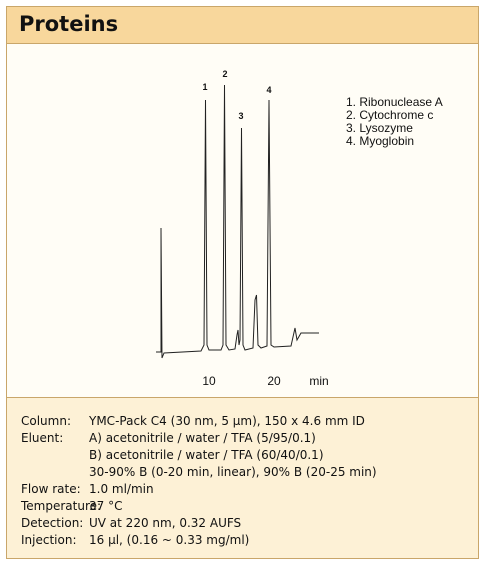 The image size is (487, 565). Describe the element at coordinates (209, 381) in the screenshot. I see `x-tick-label: 10` at that location.